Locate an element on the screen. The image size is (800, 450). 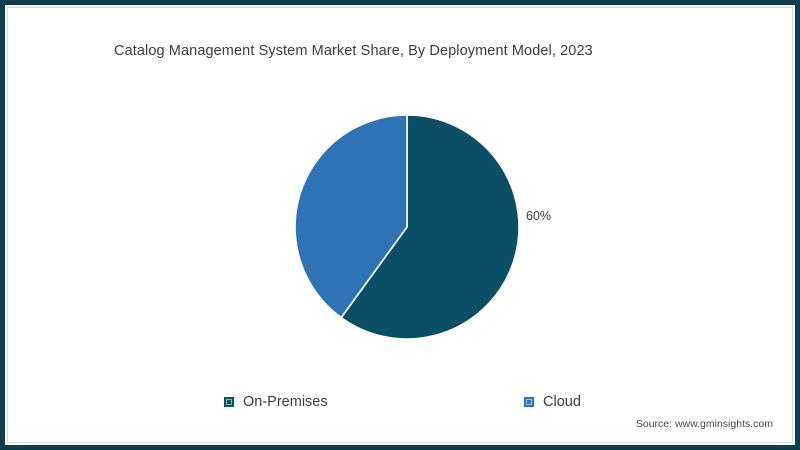
pie-chart is located at coordinates (407, 227).